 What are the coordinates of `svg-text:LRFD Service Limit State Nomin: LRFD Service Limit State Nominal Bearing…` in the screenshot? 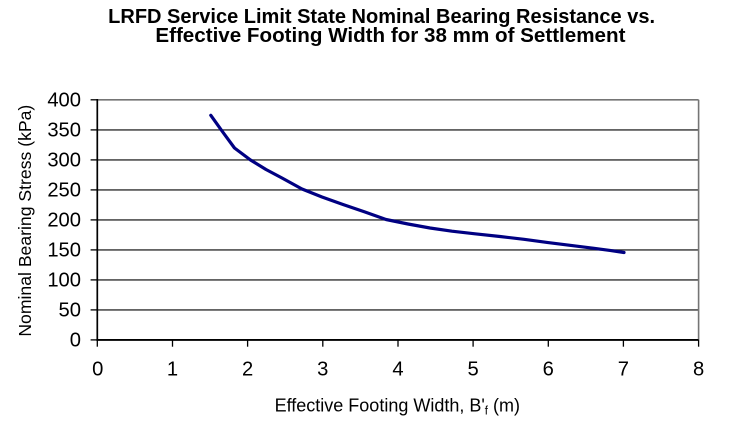 It's located at (381, 17).